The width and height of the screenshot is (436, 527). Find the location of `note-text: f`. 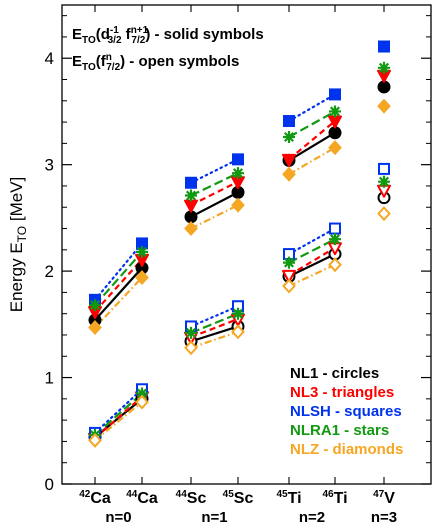

note-text: f is located at coordinates (127, 34).